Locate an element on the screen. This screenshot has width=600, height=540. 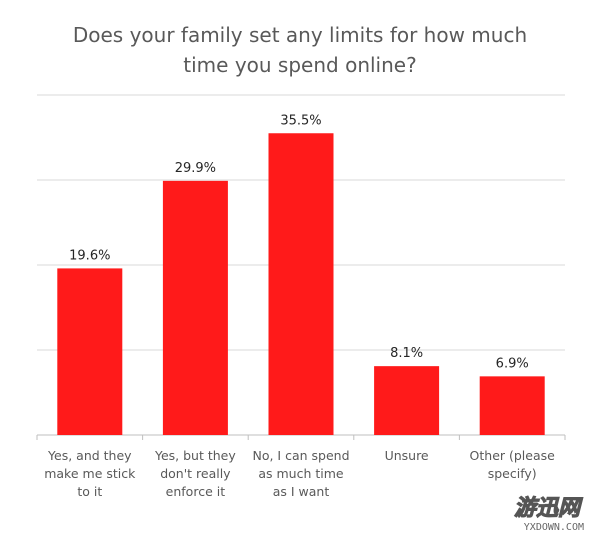
watermark-logo-text: 游迅网 is located at coordinates (548, 508).